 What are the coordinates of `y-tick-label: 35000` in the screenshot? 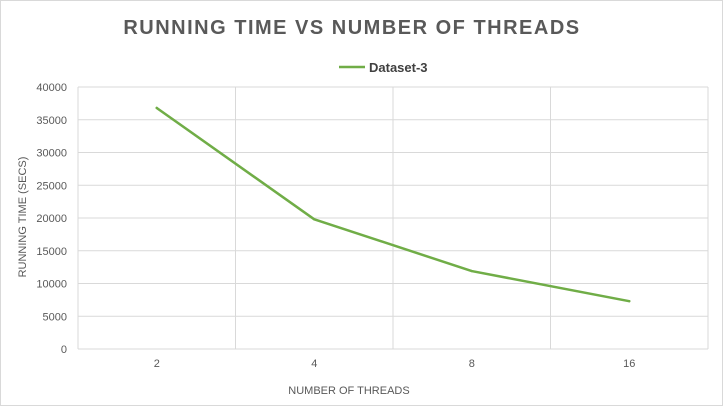 It's located at (51, 121).